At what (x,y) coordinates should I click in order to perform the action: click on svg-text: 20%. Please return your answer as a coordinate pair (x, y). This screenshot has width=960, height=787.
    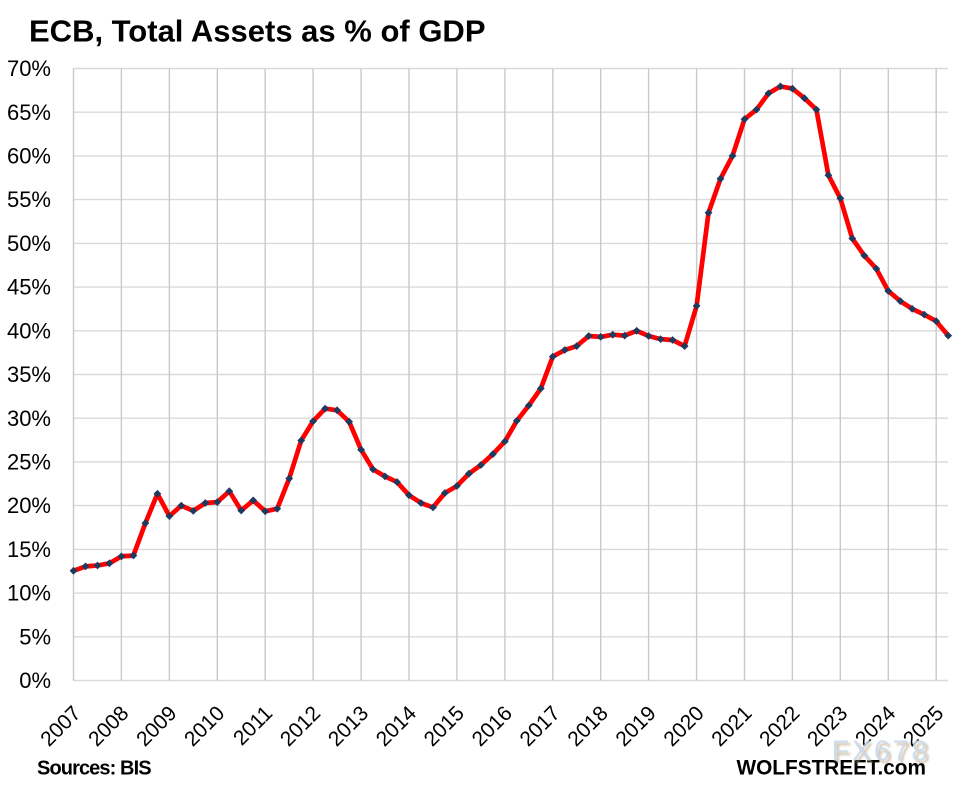
    Looking at the image, I should click on (29, 505).